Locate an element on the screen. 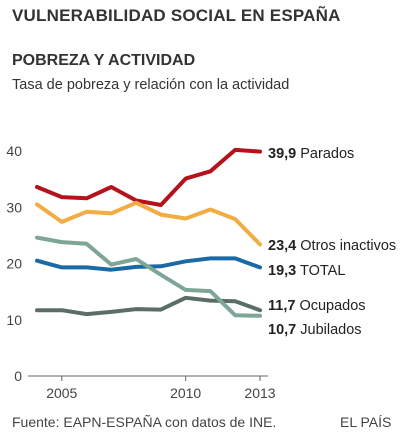 The height and width of the screenshot is (437, 414). series-label: 11,7 Ocupados is located at coordinates (317, 306).